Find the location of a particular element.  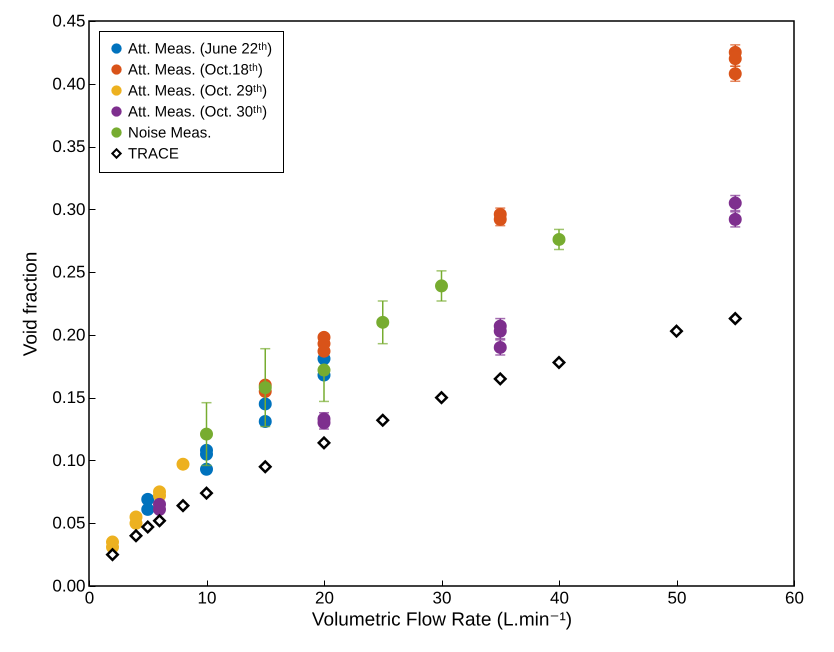

legend-label: TRACE is located at coordinates (153, 154).